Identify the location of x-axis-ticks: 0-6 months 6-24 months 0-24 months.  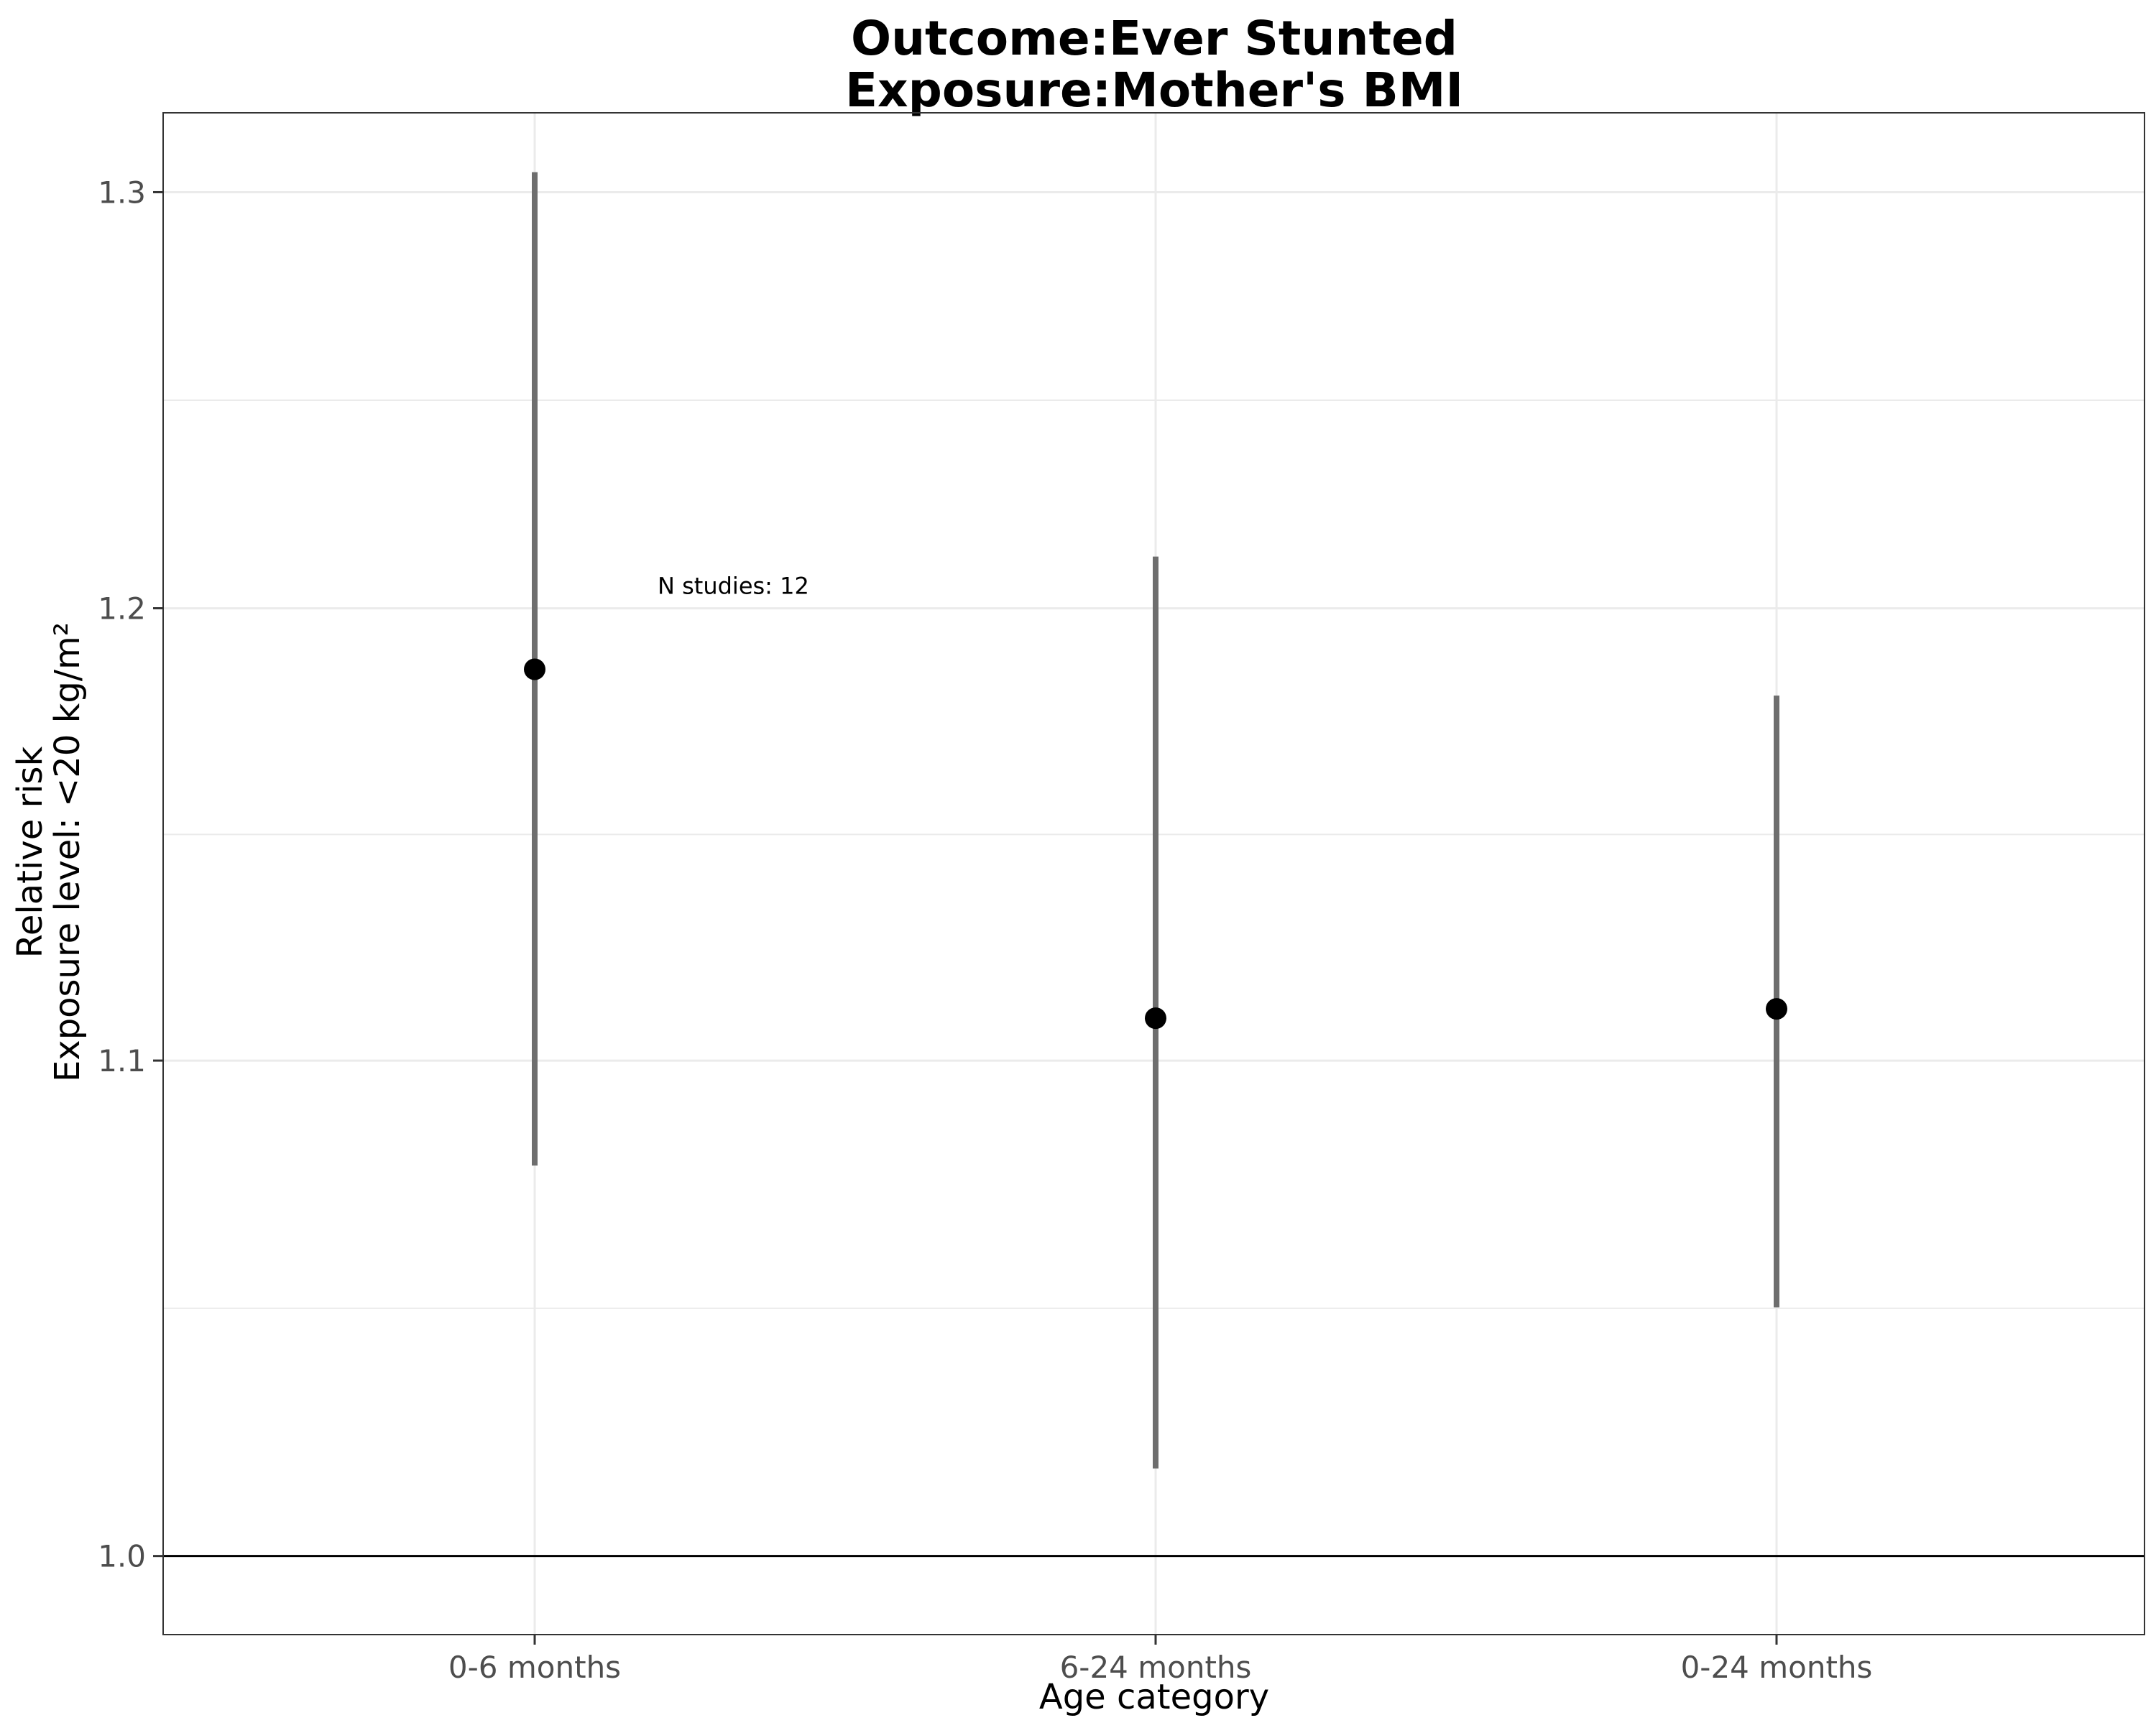
(1160, 1660).